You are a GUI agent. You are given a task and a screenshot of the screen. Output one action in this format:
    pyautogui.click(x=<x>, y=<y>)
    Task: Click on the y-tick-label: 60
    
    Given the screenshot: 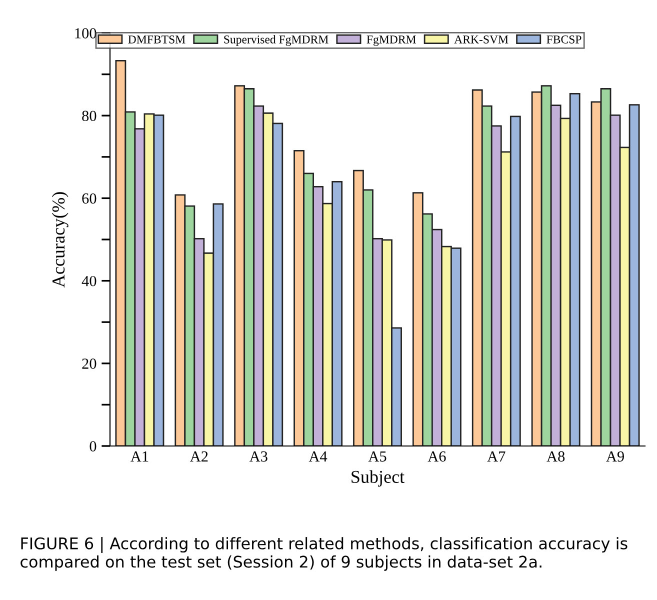 What is the action you would take?
    pyautogui.click(x=89, y=198)
    